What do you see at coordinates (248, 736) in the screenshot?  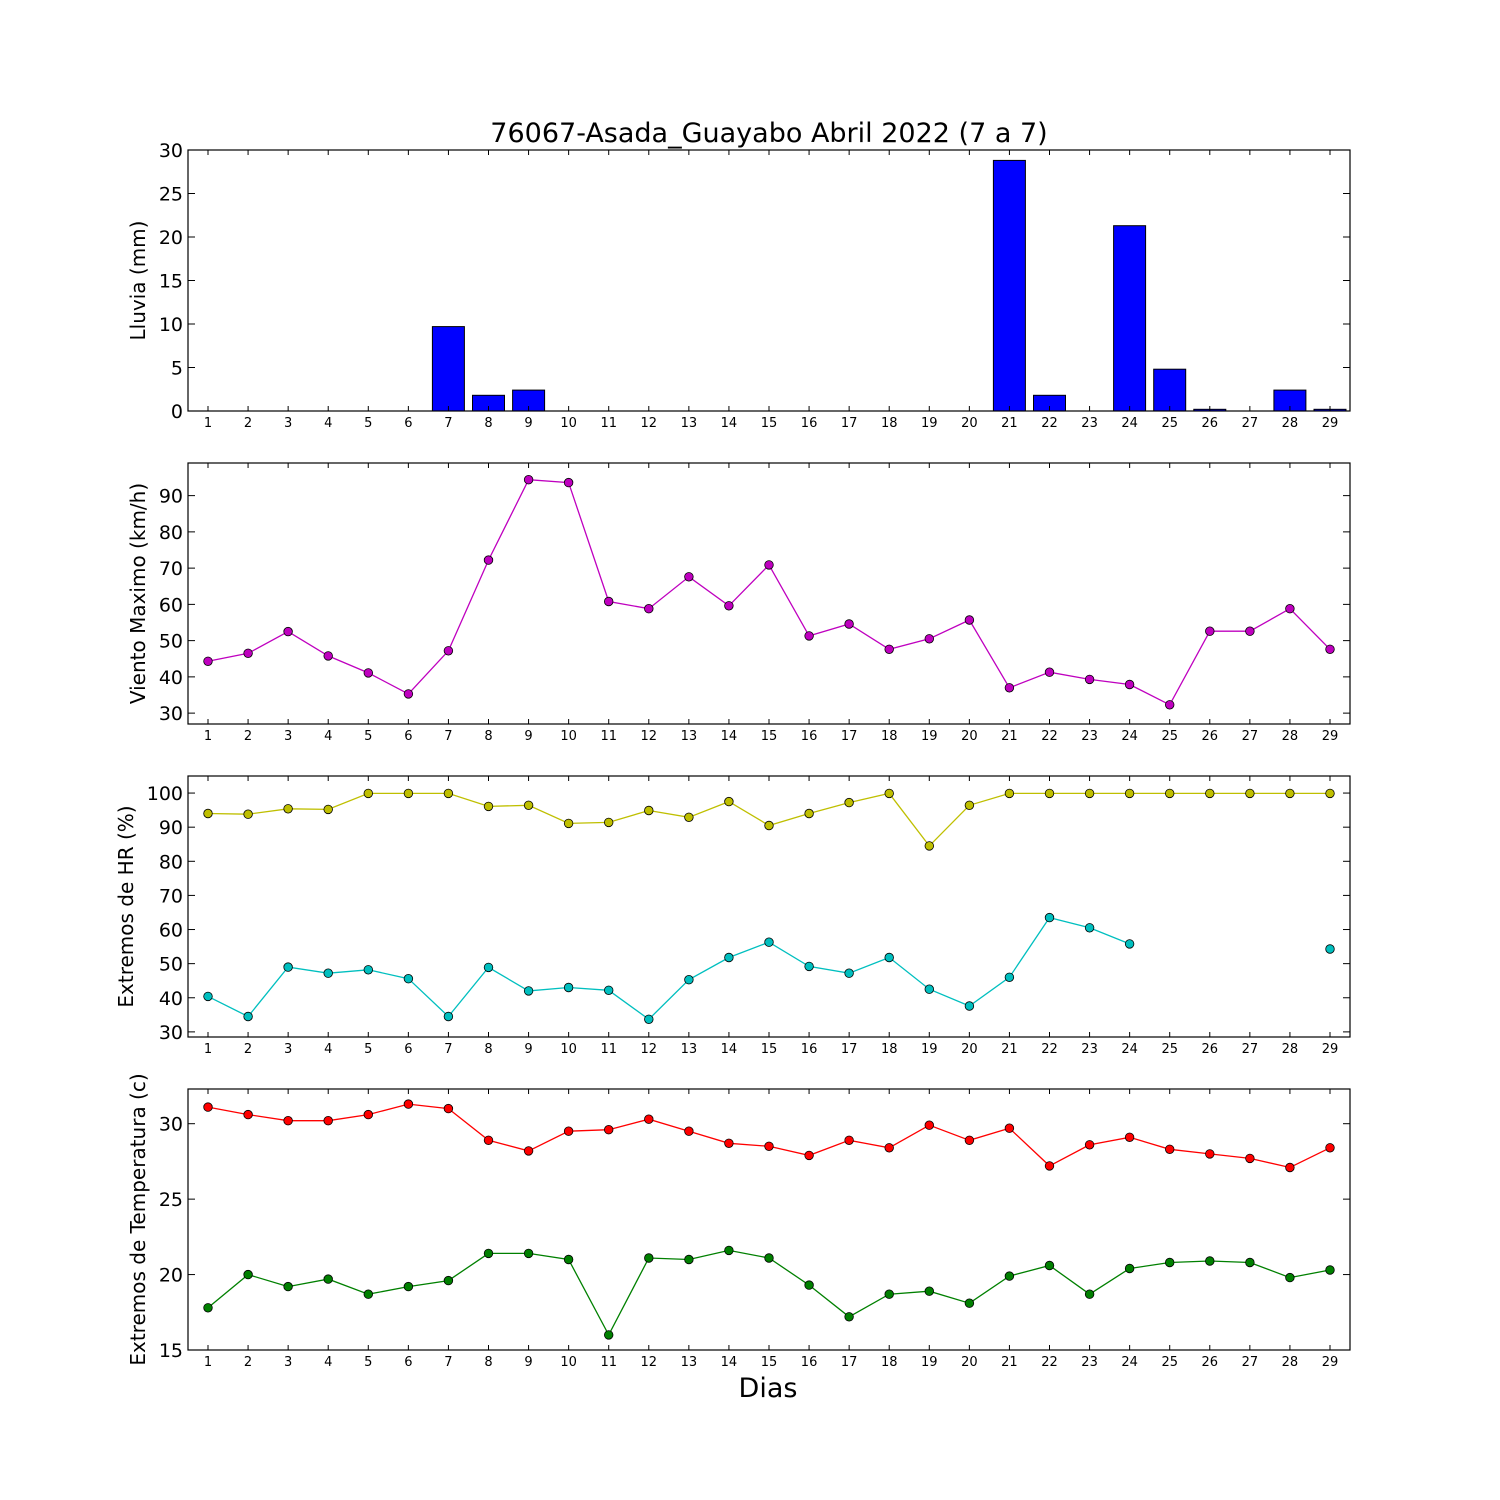 I see `wind-xtick-label-2: 2` at bounding box center [248, 736].